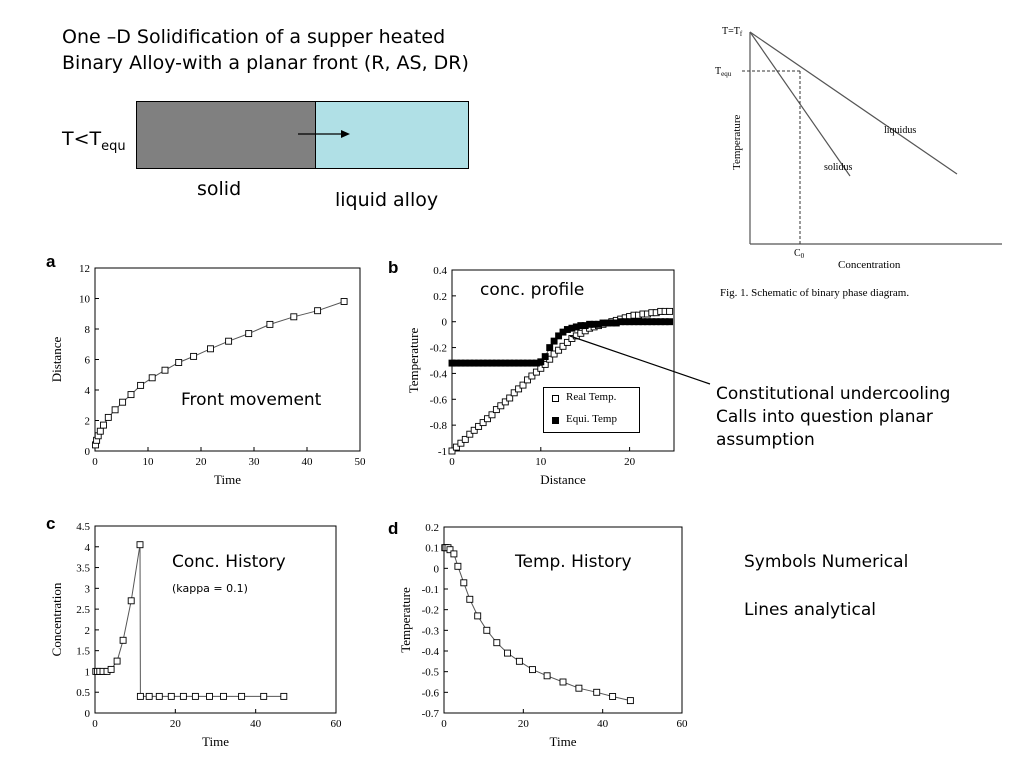 This screenshot has height=768, width=1024. I want to click on y-tick-label: -0.4, so click(431, 652).